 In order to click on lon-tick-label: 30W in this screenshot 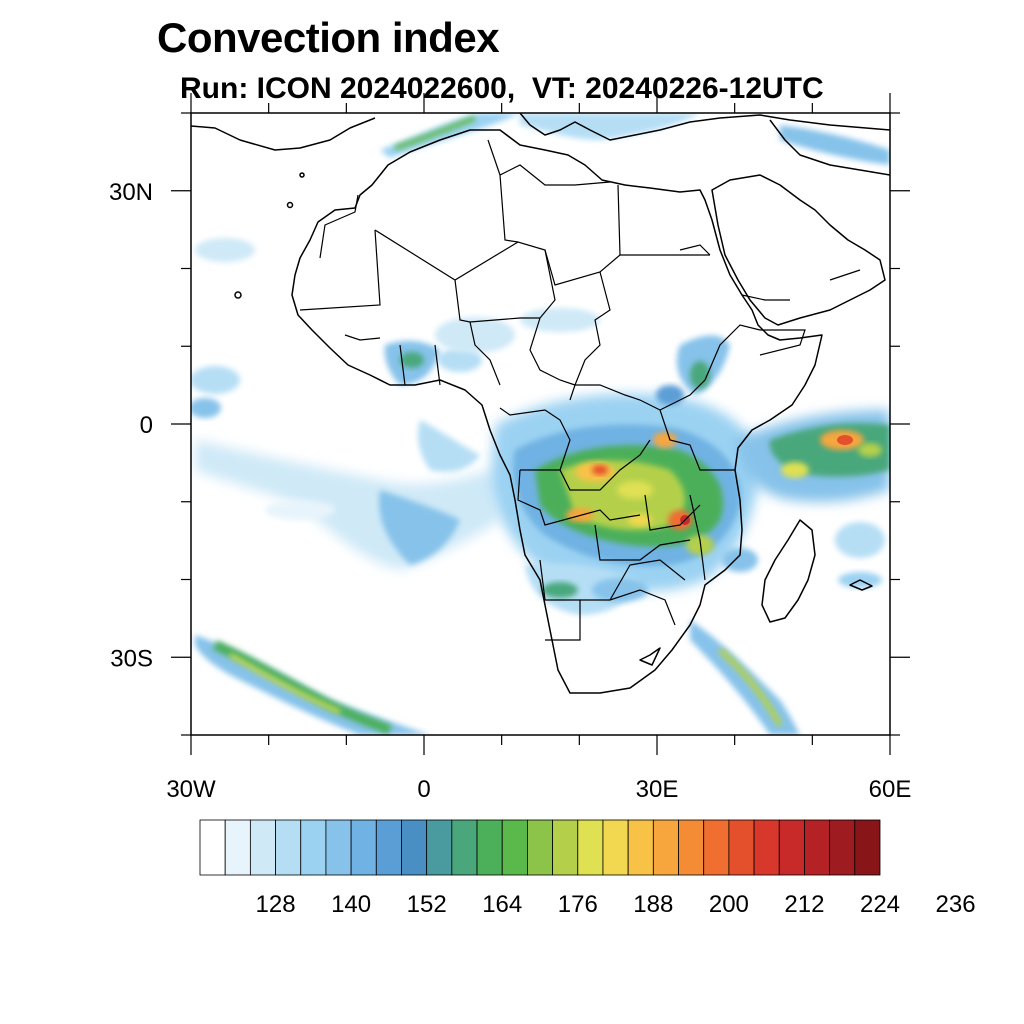, I will do `click(191, 789)`.